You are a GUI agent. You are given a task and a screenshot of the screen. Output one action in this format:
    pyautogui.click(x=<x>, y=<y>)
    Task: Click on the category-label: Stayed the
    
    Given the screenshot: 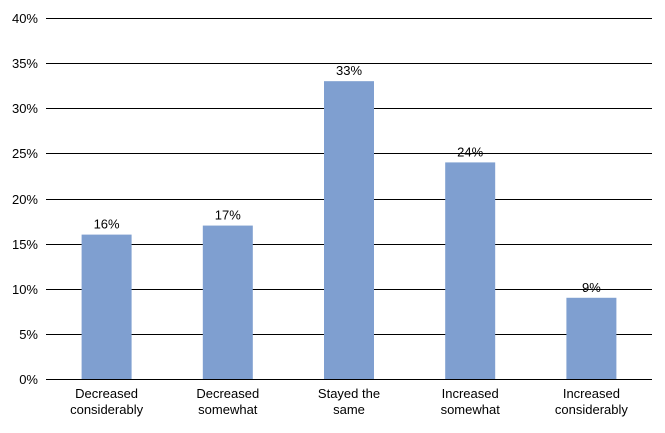 What is the action you would take?
    pyautogui.click(x=349, y=393)
    